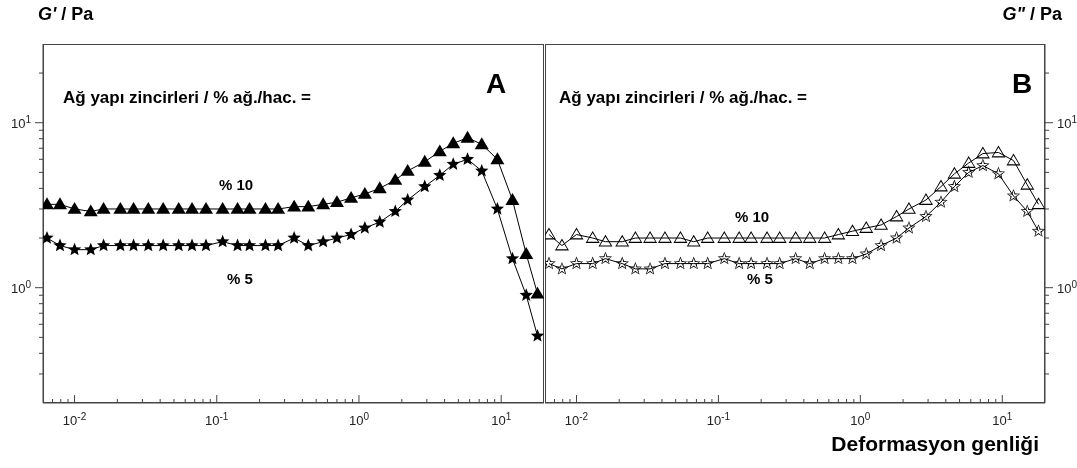 This screenshot has width=1077, height=468. What do you see at coordinates (496, 84) in the screenshot?
I see `annotation: A` at bounding box center [496, 84].